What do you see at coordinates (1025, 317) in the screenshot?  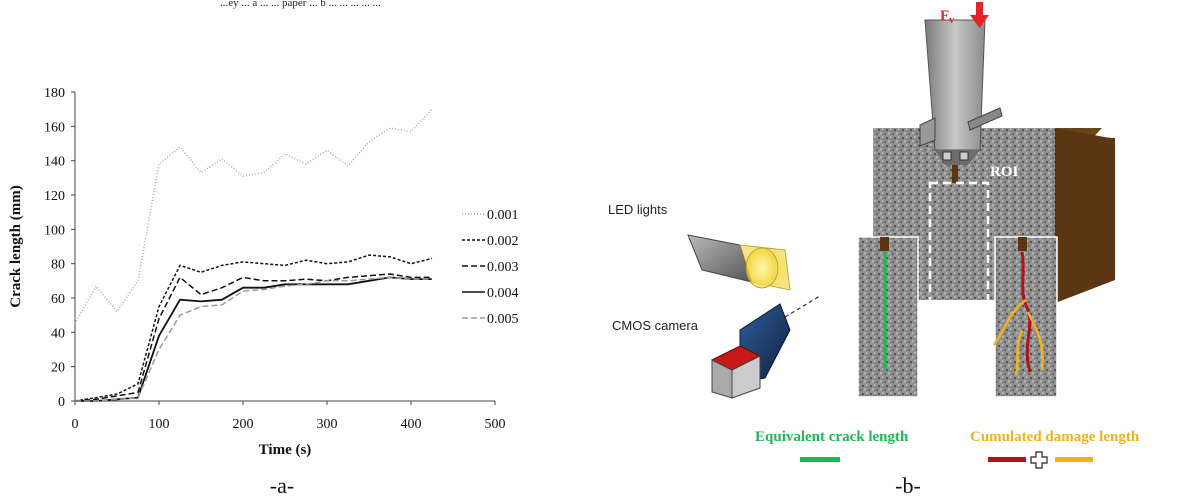 I see `inset-cumulated-damage` at bounding box center [1025, 317].